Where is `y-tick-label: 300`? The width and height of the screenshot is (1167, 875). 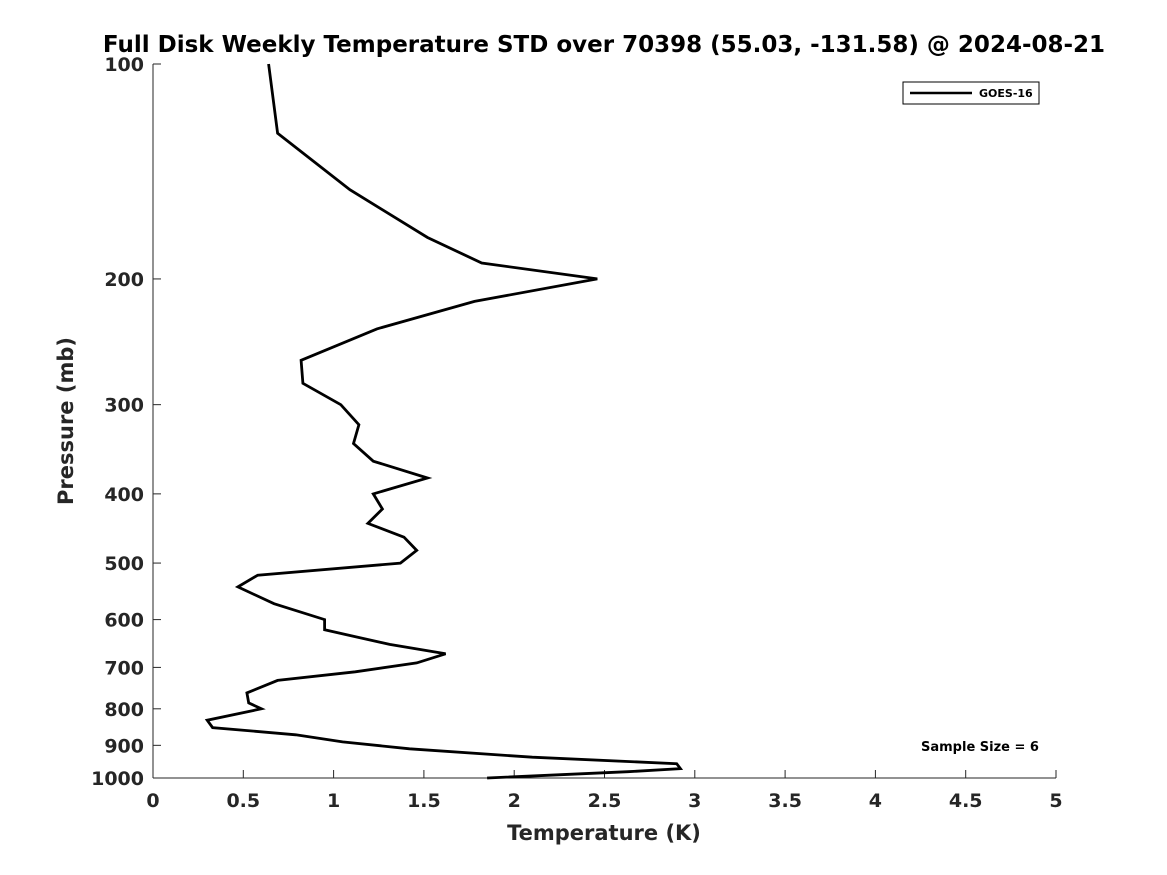 y-tick-label: 300 is located at coordinates (124, 406).